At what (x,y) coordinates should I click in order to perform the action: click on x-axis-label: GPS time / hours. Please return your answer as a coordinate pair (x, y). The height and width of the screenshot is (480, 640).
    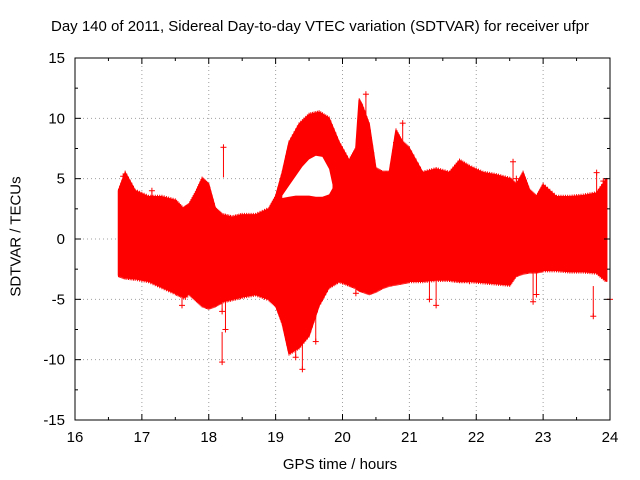
    Looking at the image, I should click on (340, 464).